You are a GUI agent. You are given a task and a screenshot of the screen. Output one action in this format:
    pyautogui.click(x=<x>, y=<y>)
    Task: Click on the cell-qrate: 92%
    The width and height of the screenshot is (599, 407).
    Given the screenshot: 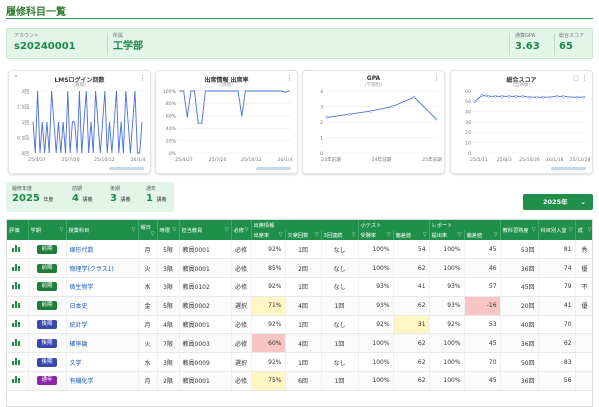 What is the action you would take?
    pyautogui.click(x=383, y=325)
    